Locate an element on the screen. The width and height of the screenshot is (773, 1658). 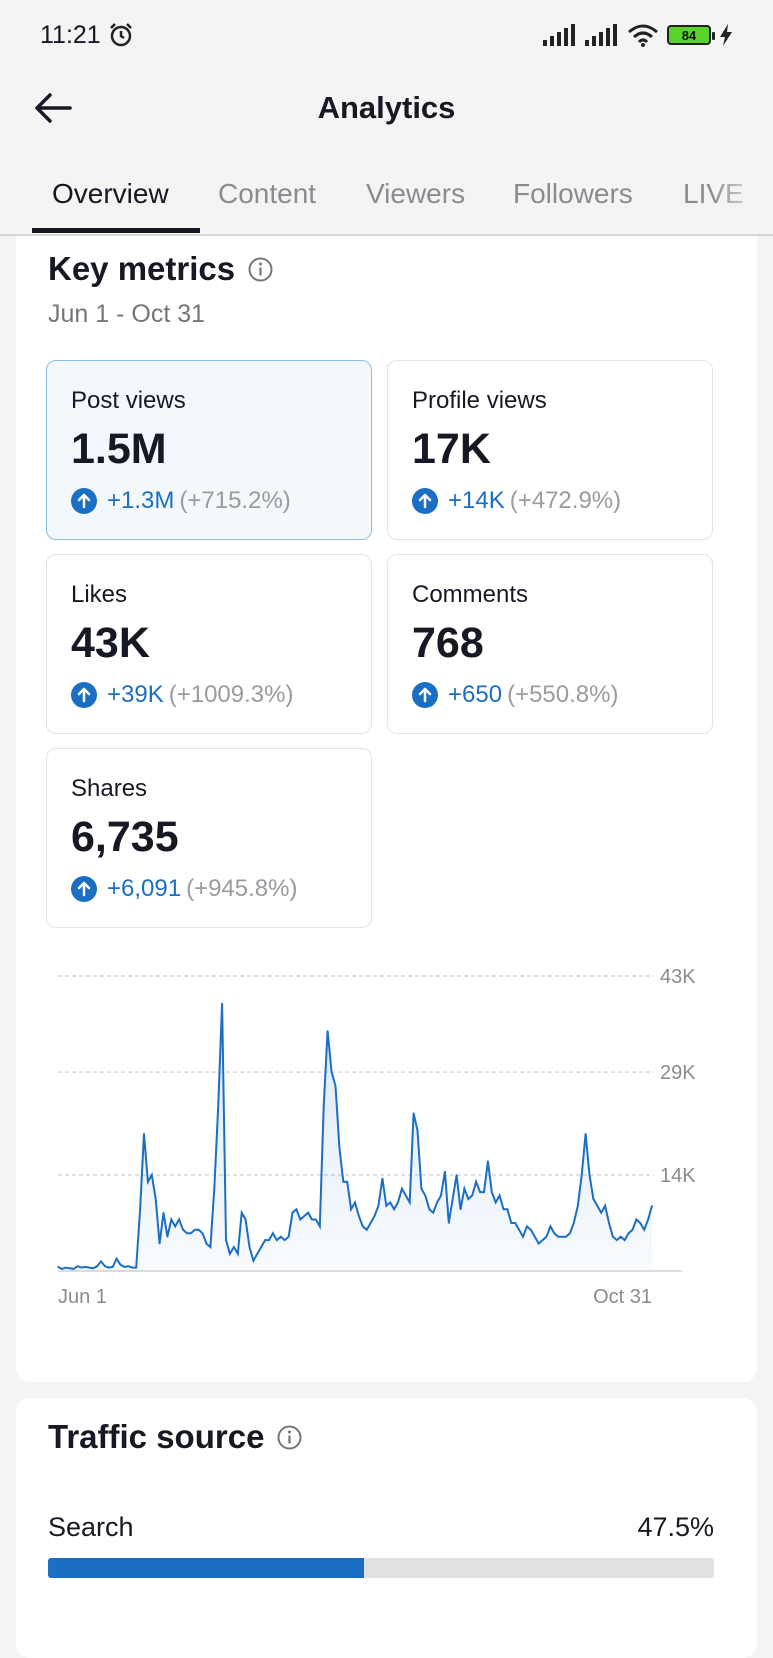
signal-icon is located at coordinates (559, 35).